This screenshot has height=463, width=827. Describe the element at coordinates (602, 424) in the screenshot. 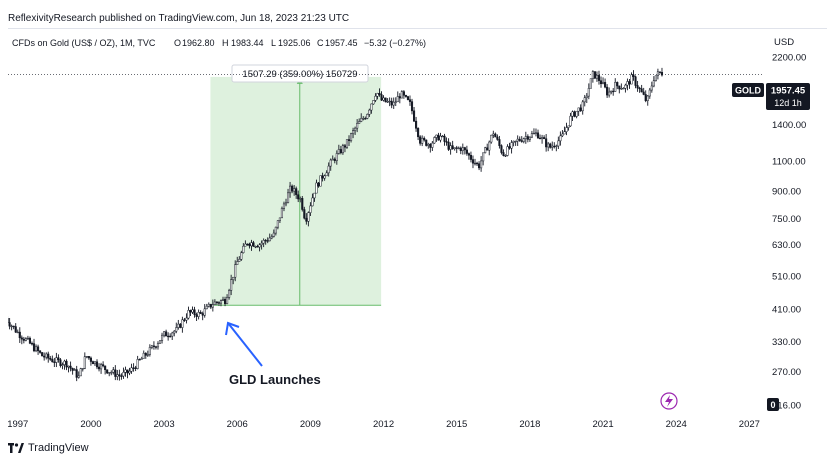

I see `x-tick-label: 2021` at that location.